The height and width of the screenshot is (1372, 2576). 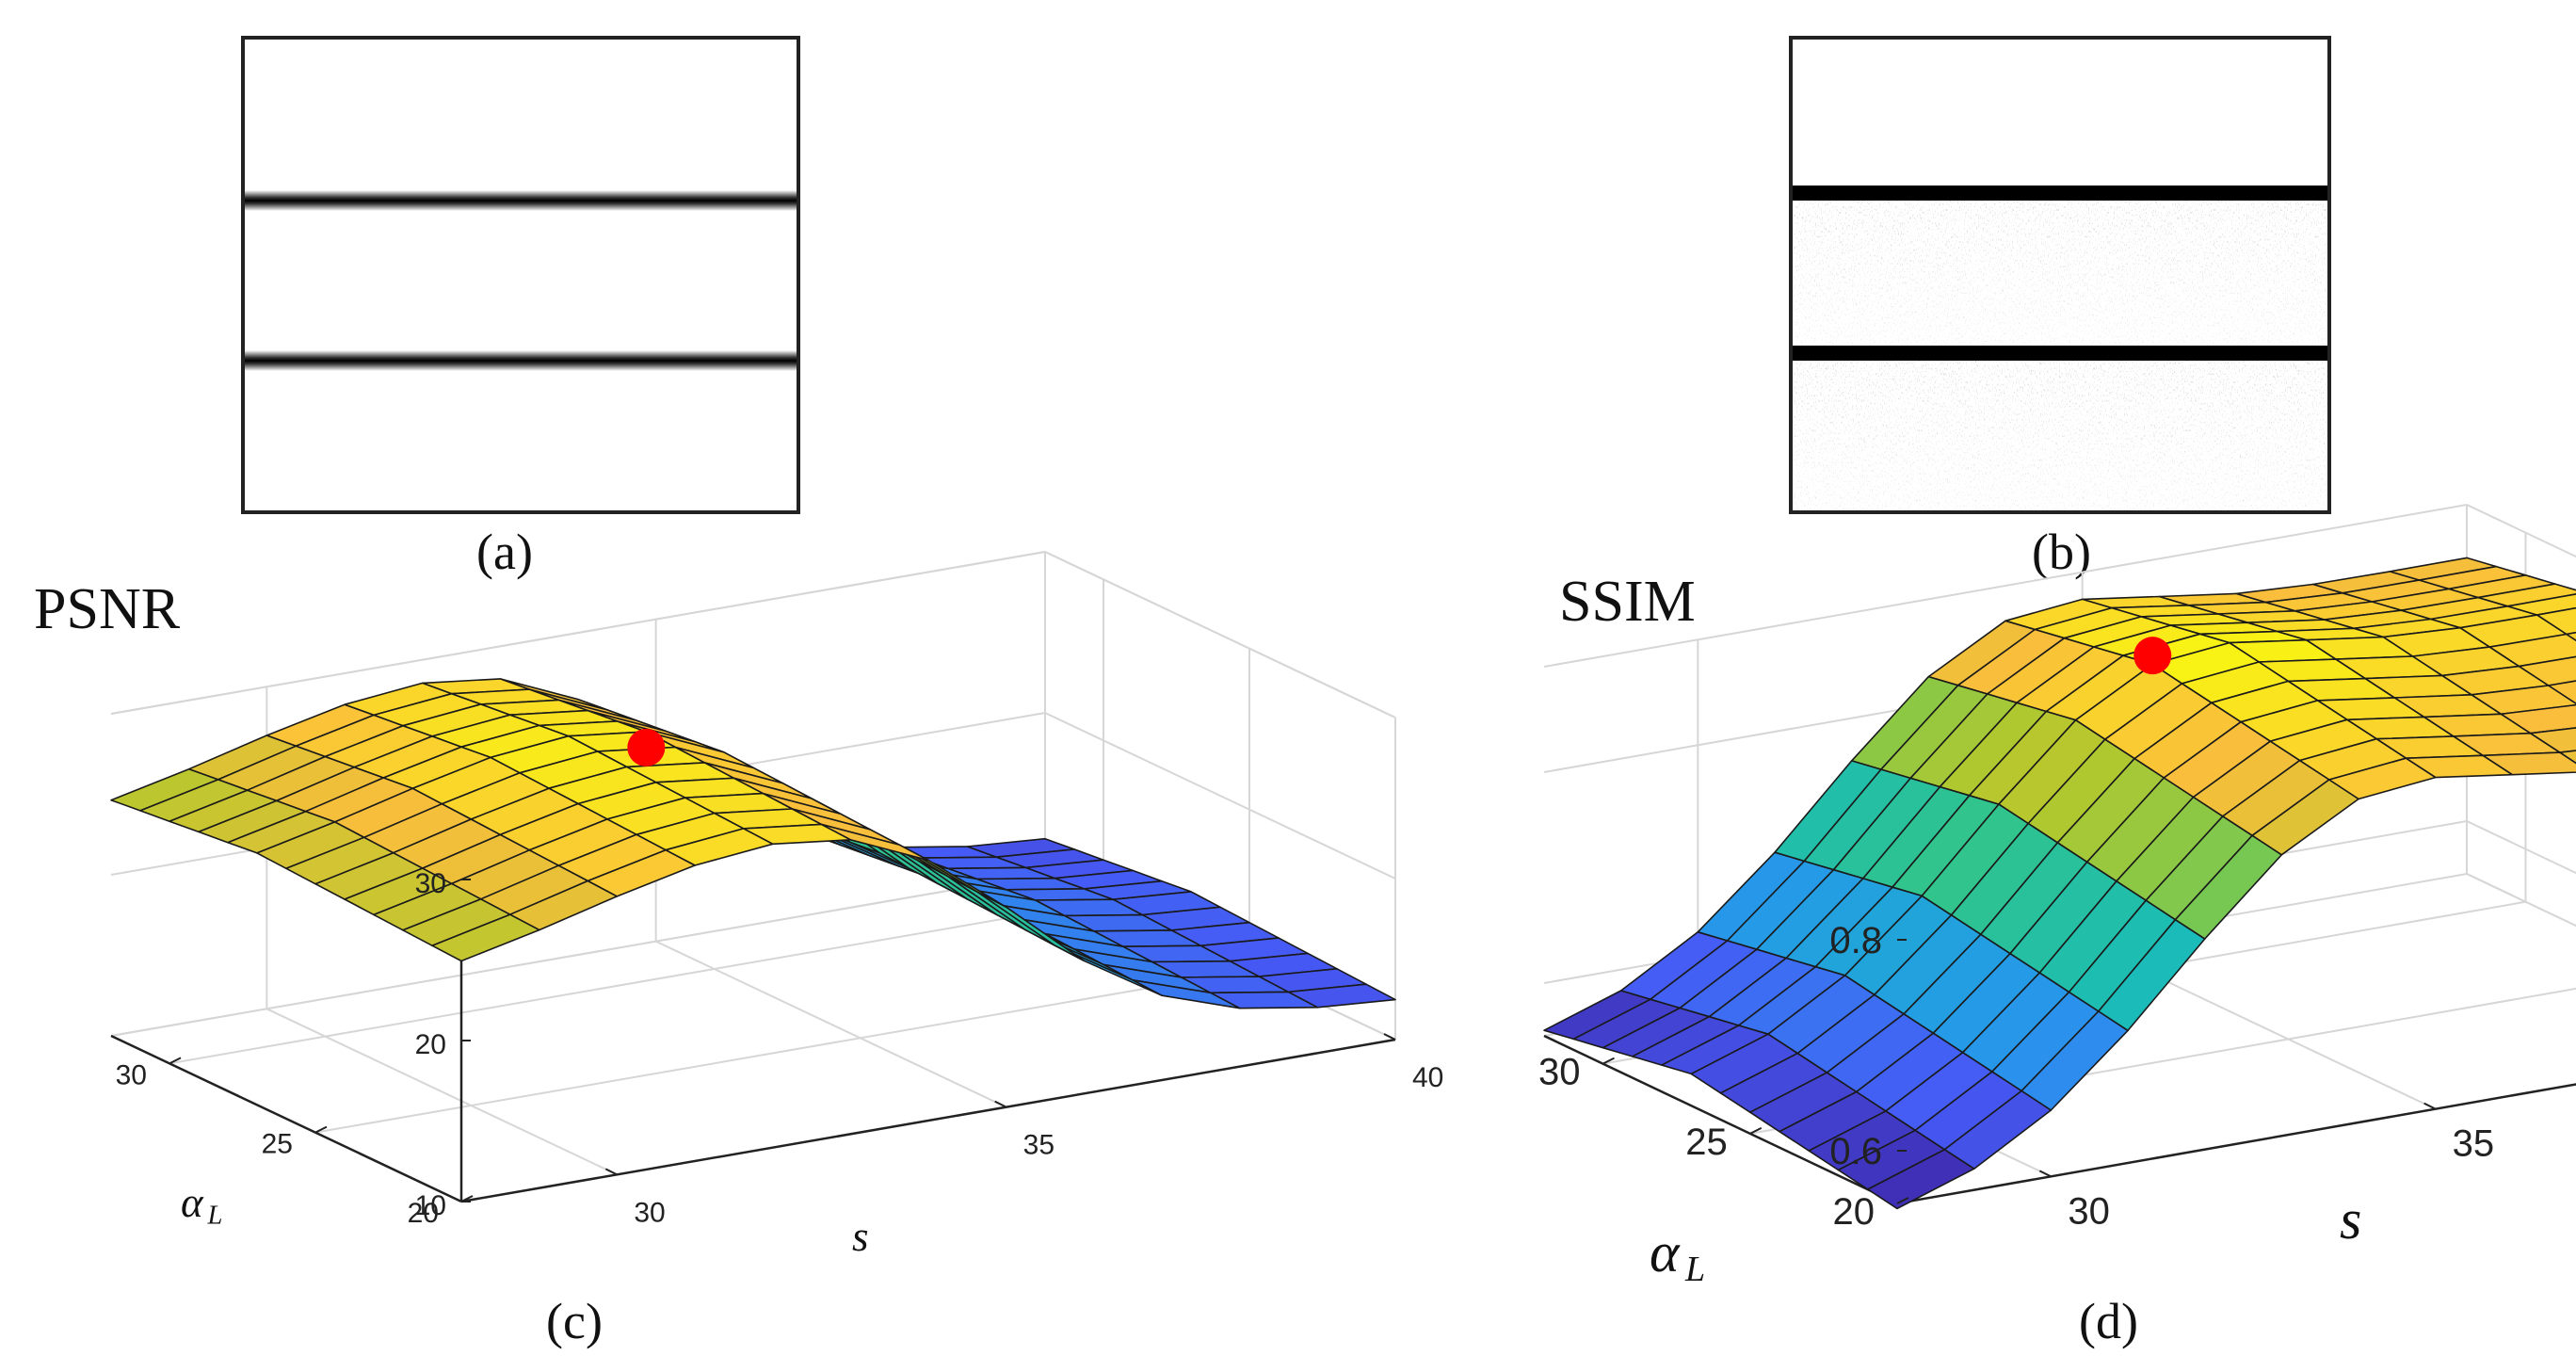 What do you see at coordinates (131, 1075) in the screenshot?
I see `psnr-alpha-tick-label: 30` at bounding box center [131, 1075].